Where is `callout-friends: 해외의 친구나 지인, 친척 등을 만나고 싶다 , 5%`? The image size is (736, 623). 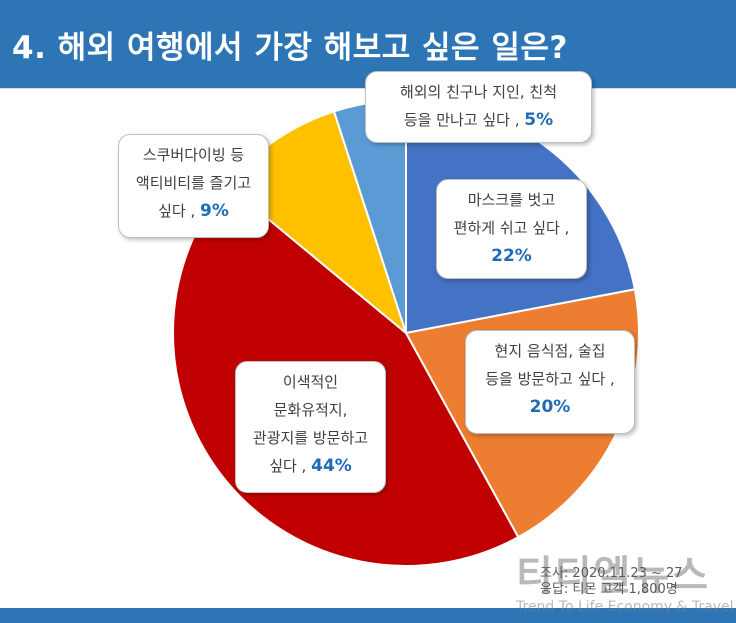 callout-friends: 해외의 친구나 지인, 친척 등을 만나고 싶다 , 5% is located at coordinates (478, 107).